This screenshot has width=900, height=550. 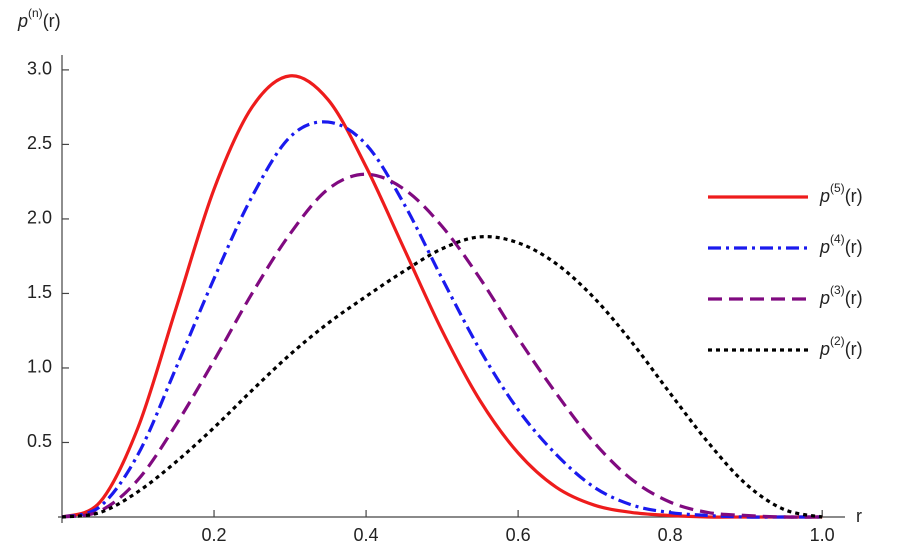 What do you see at coordinates (39, 18) in the screenshot?
I see `y-axis-label: p(n)(r)` at bounding box center [39, 18].